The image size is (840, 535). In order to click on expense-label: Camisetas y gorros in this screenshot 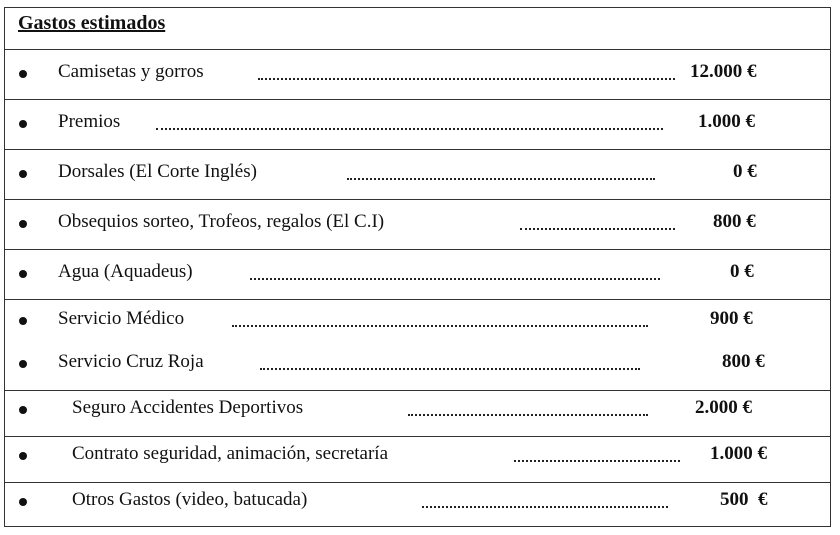, I will do `click(131, 71)`.